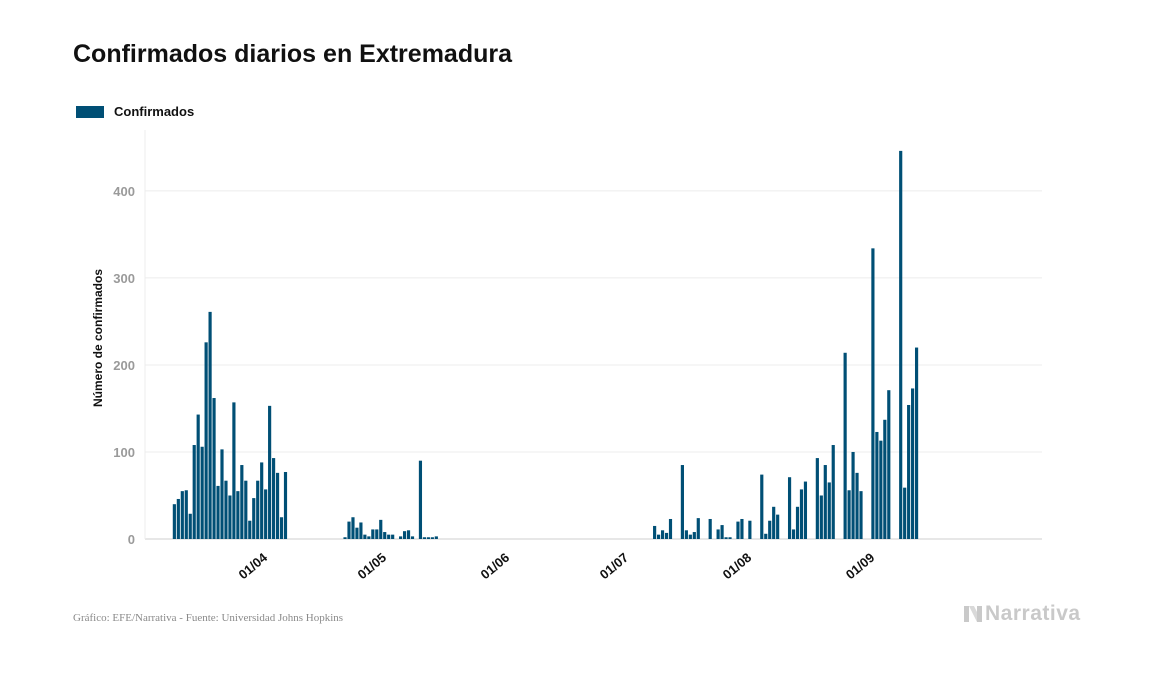  I want to click on y-axis-ticks: 0 100 200 300 400, so click(124, 365).